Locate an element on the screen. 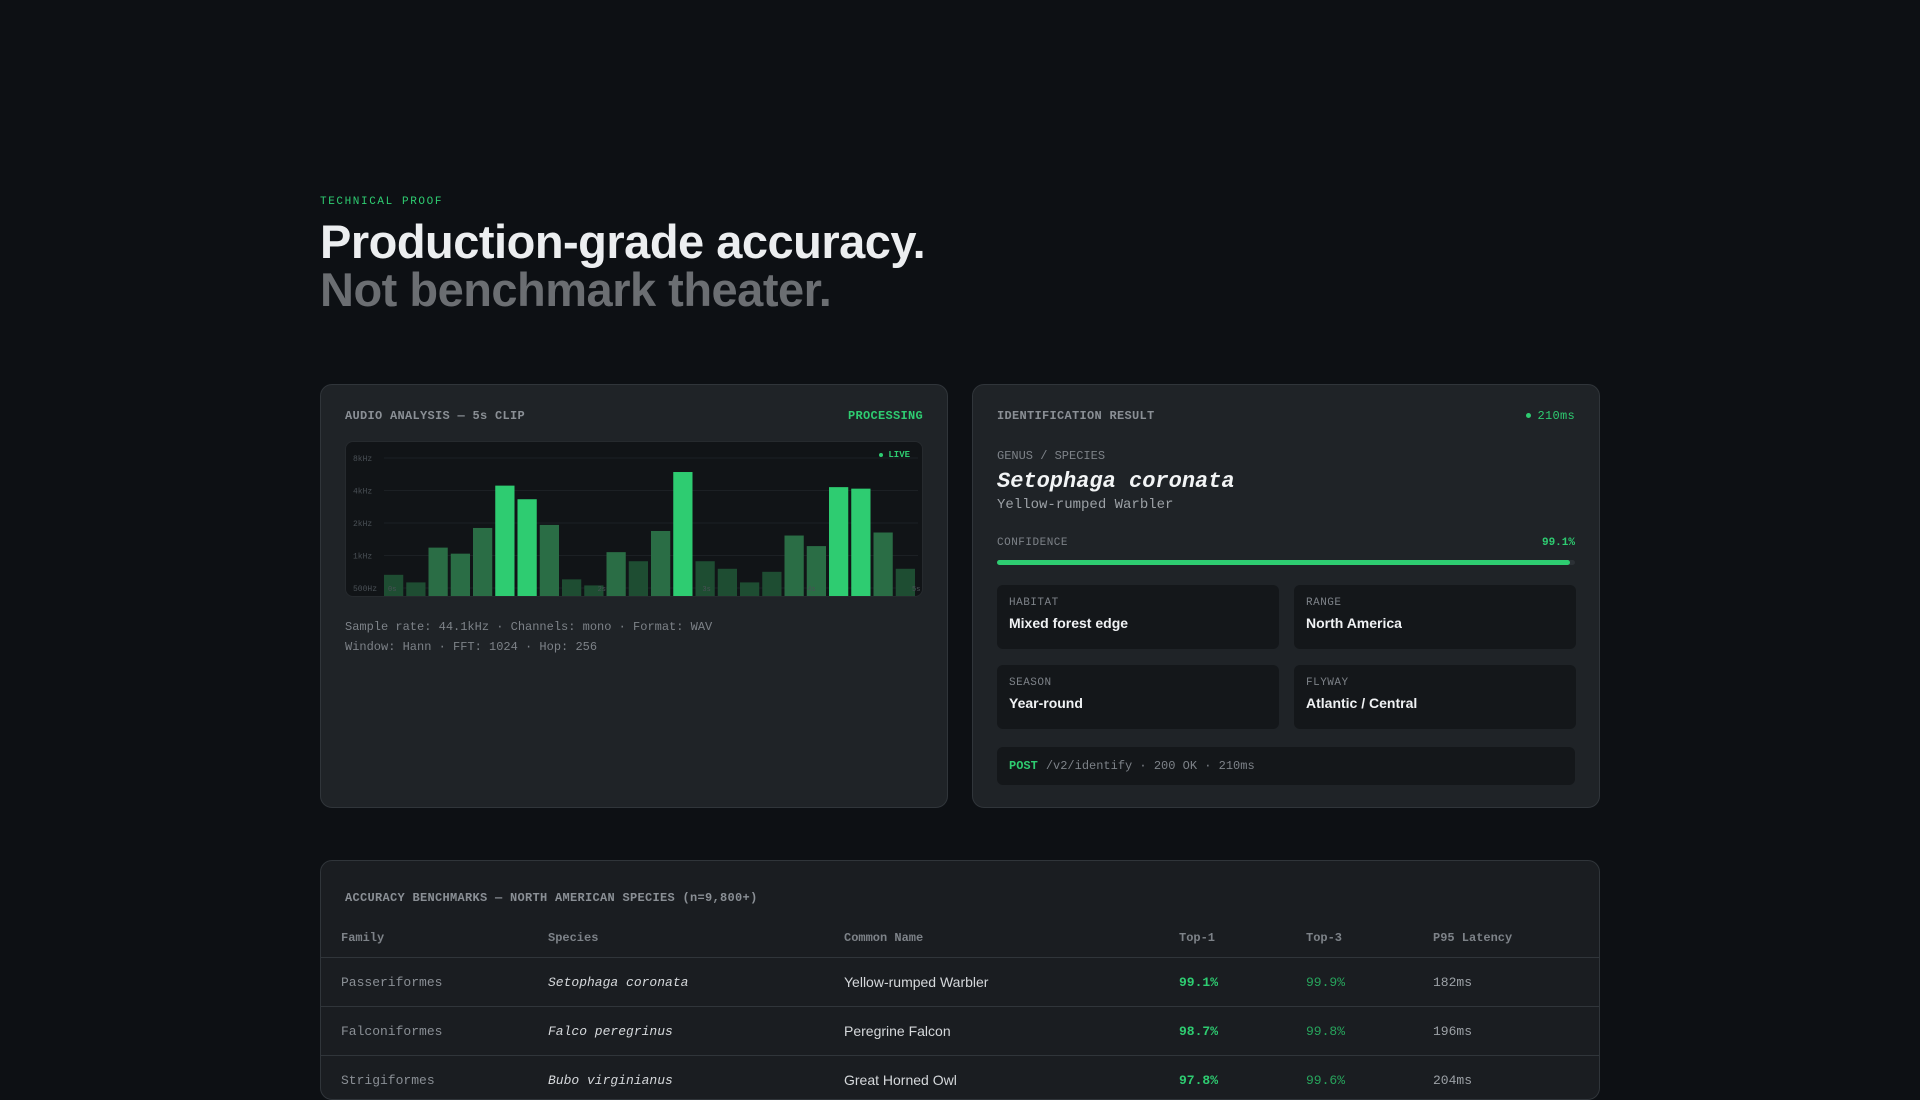 The image size is (1920, 1100). attr-key: RANGE is located at coordinates (1435, 603).